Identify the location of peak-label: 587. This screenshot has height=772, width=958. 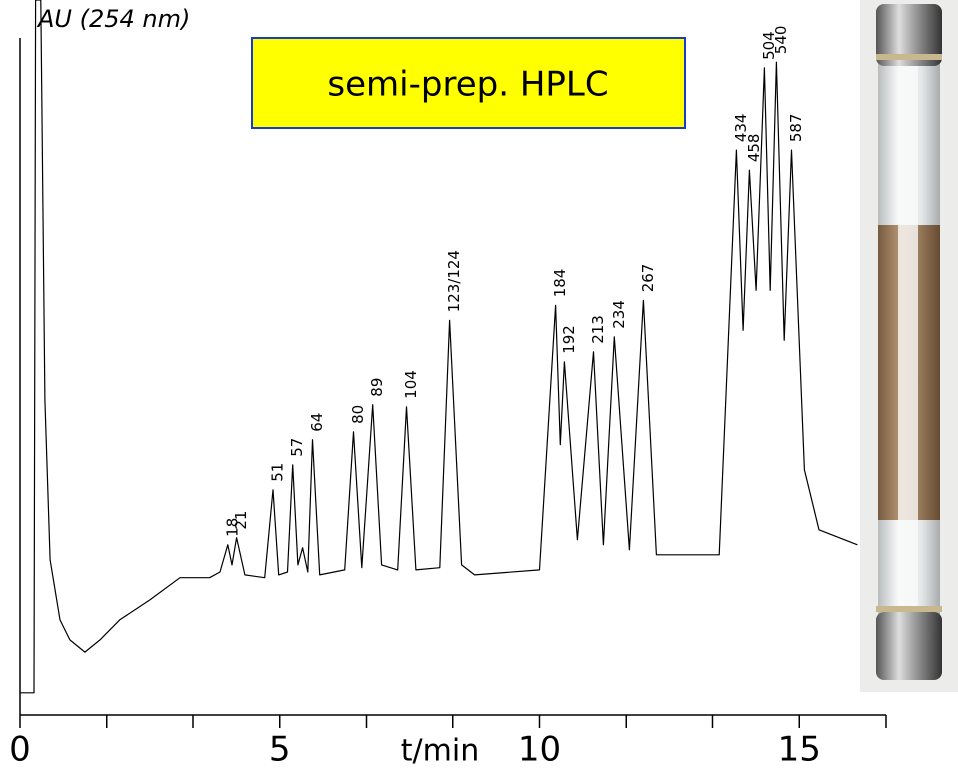
(796, 128).